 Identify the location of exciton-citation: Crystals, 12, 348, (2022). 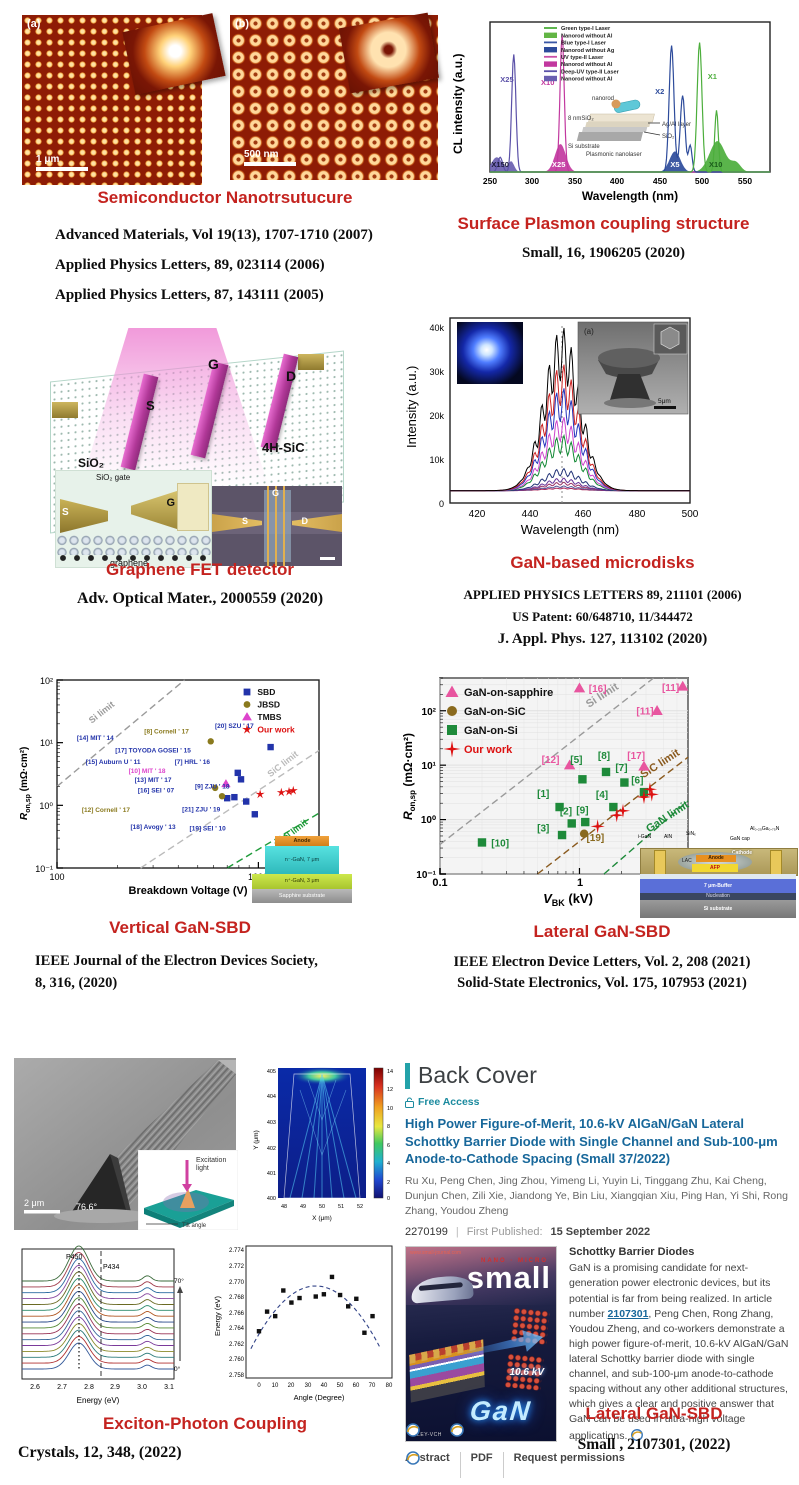
(100, 1452).